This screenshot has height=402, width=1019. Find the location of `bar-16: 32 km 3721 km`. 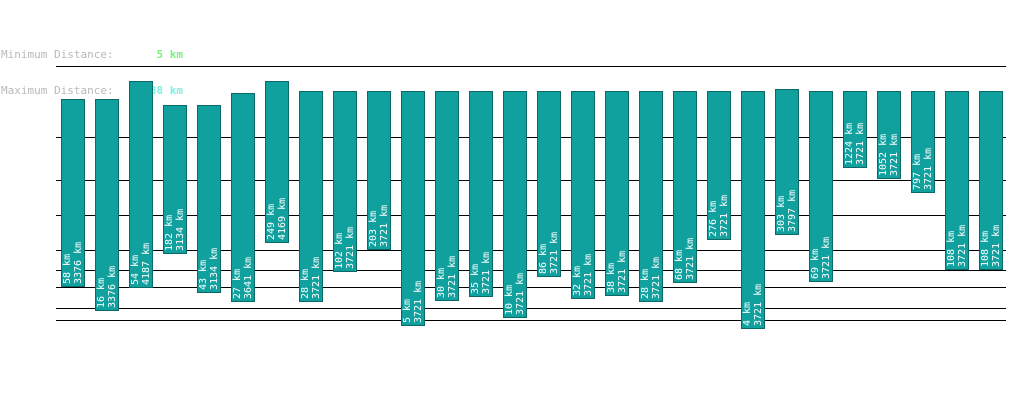

bar-16: 32 km 3721 km is located at coordinates (583, 195).